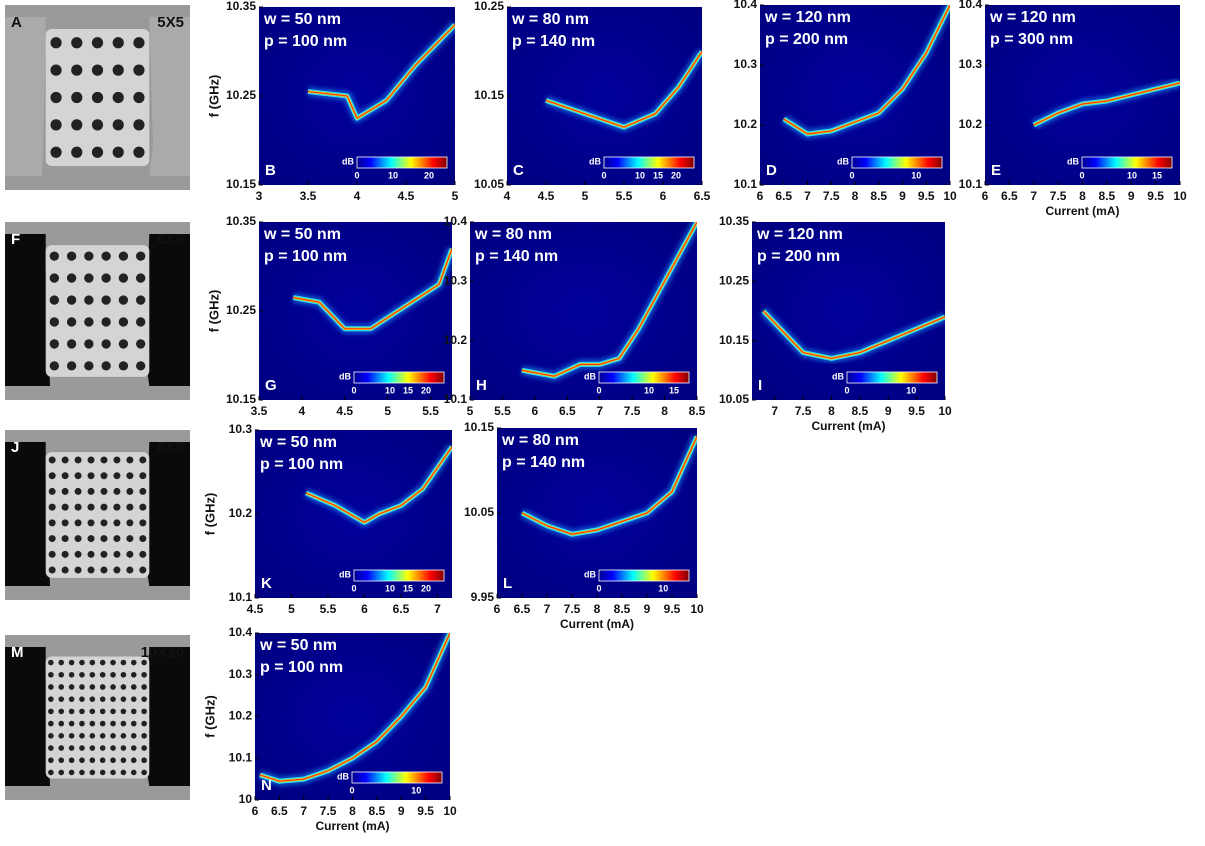  Describe the element at coordinates (513, 234) in the screenshot. I see `parameter-label: w = 80 nm` at that location.